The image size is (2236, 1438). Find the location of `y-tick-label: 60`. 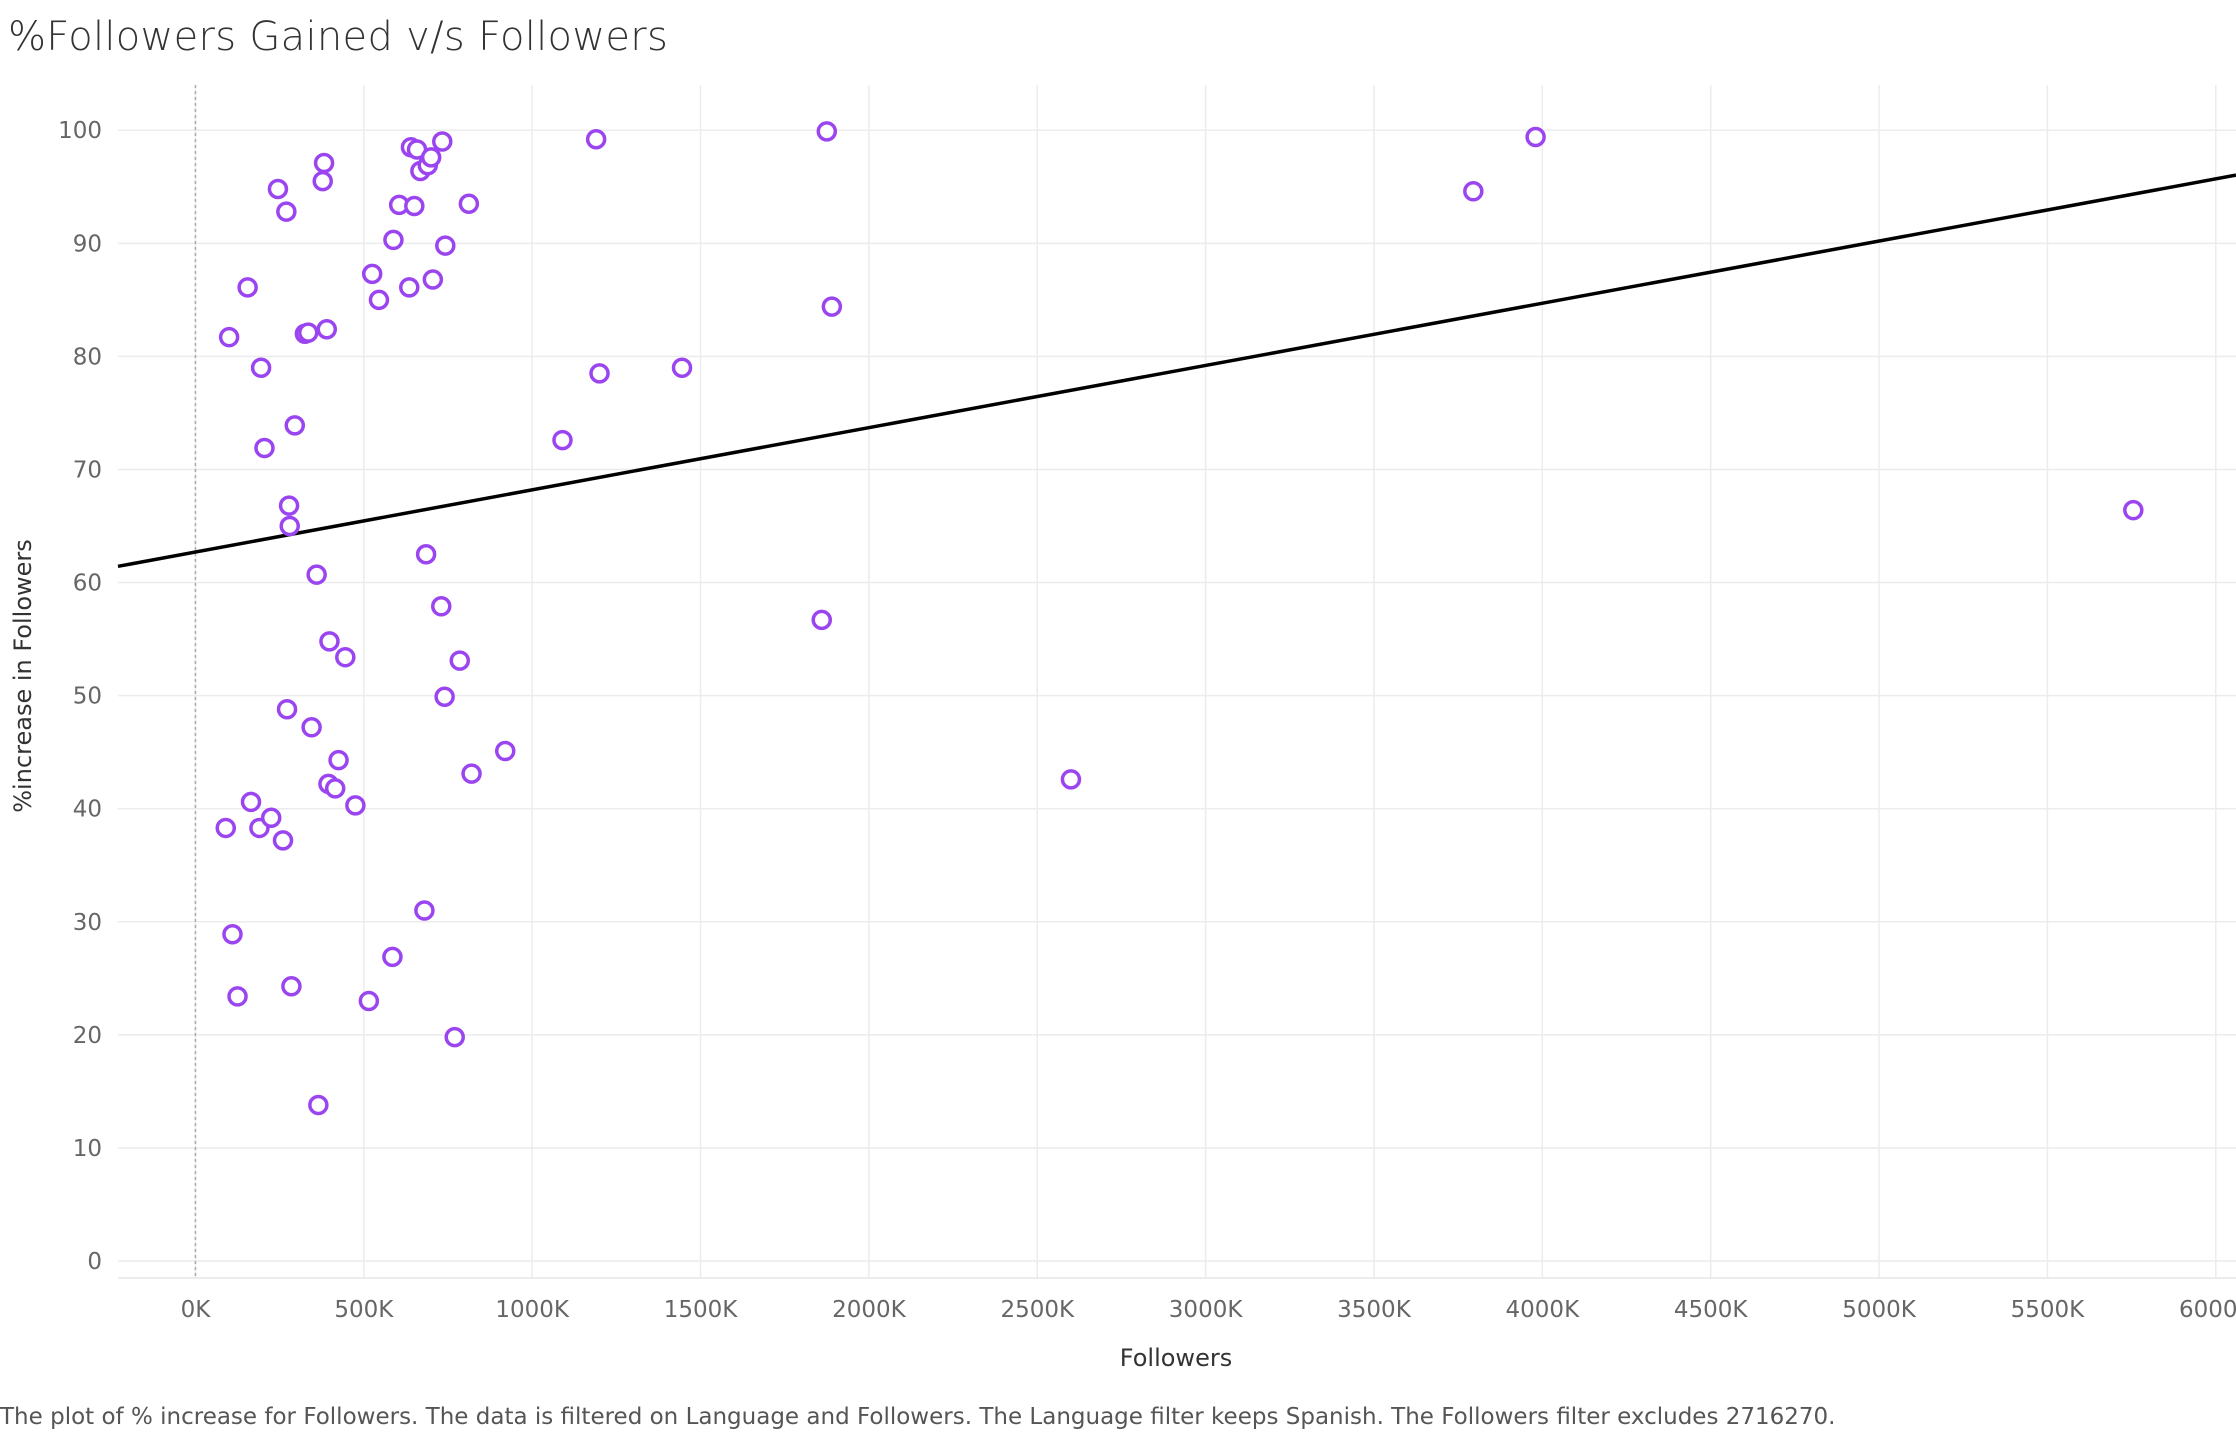

y-tick-label: 60 is located at coordinates (87, 584).